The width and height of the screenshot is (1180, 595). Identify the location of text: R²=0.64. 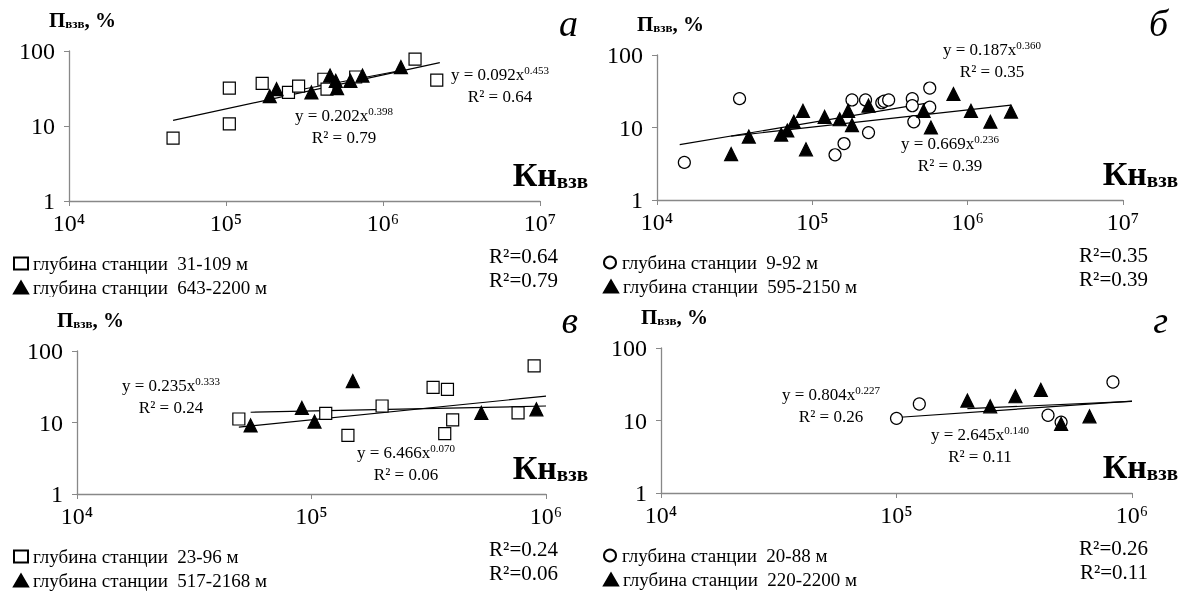
(524, 255).